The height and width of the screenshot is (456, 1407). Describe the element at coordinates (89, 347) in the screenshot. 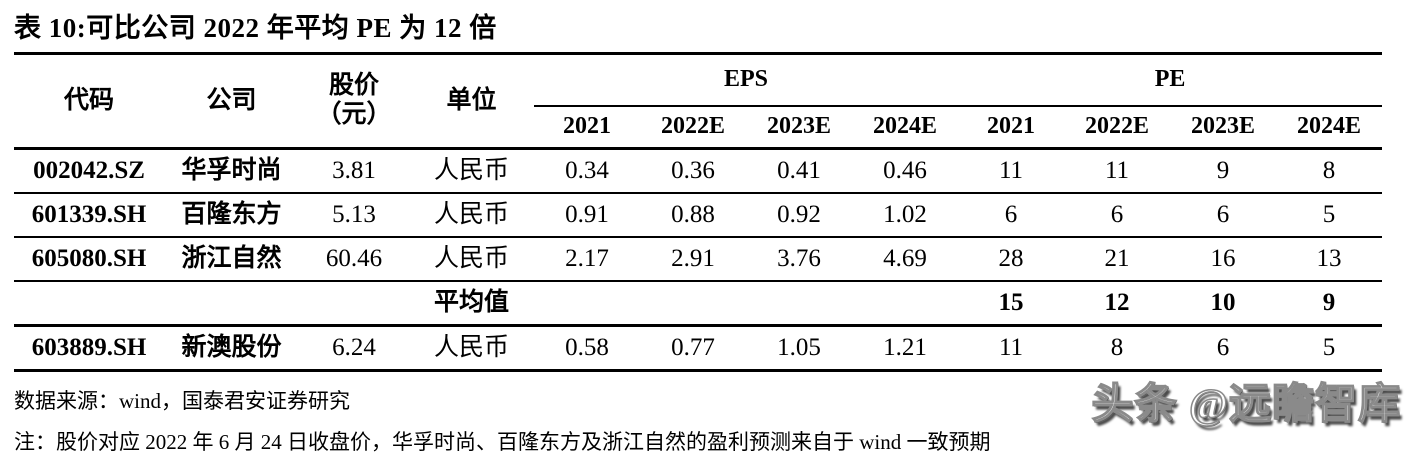

I see `cell-code: 603889.SH` at that location.